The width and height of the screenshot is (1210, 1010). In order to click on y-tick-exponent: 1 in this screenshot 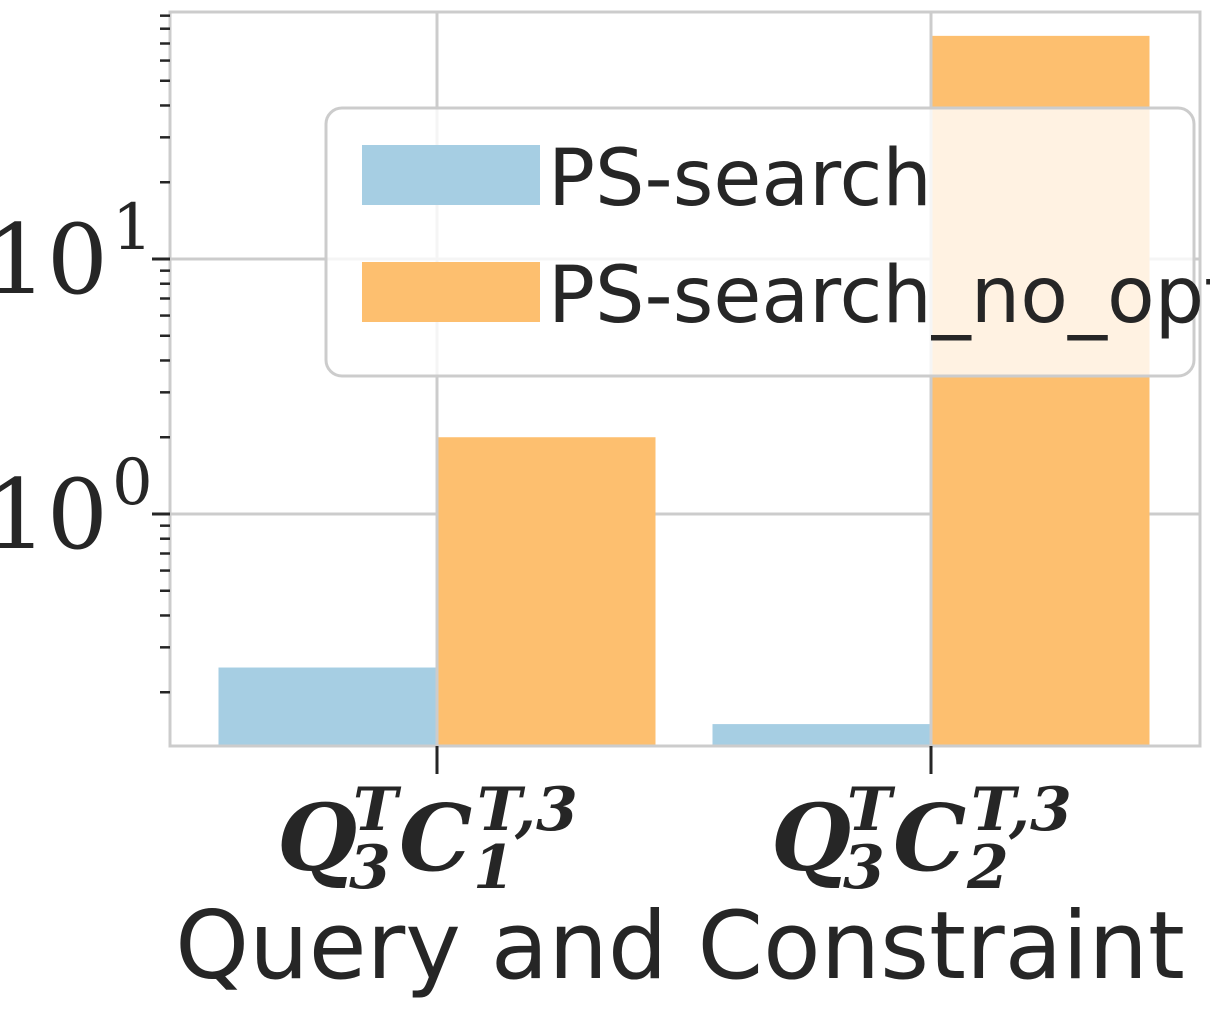, I will do `click(132, 228)`.